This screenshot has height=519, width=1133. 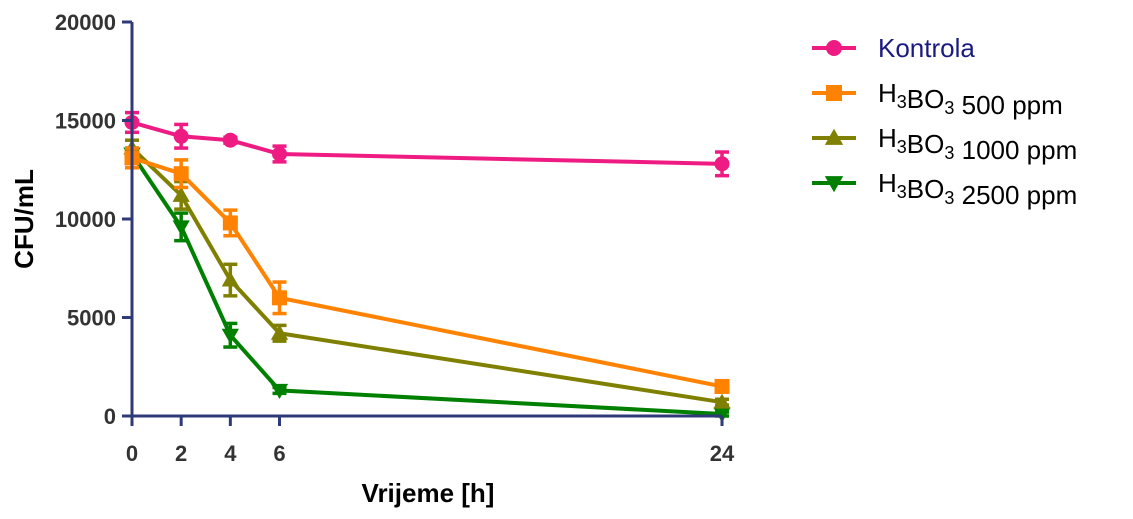 I want to click on y-tick-label: 5000, so click(x=91, y=318).